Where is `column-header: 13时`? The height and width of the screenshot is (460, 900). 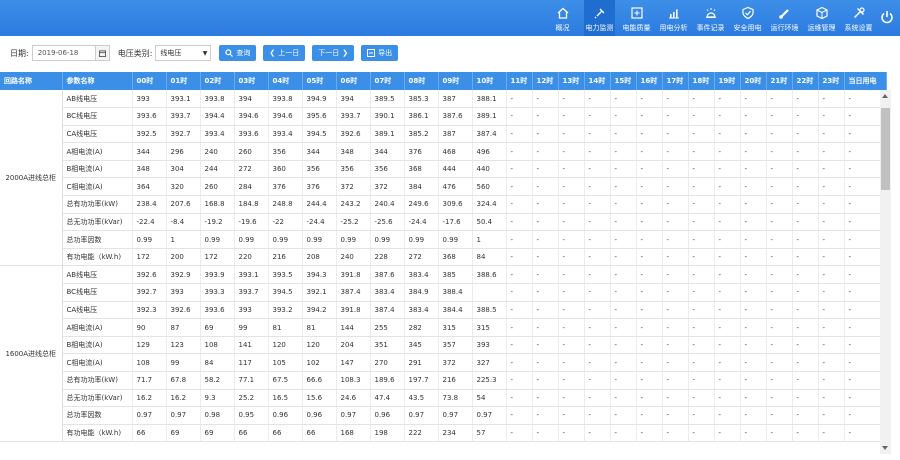
column-header: 13时 is located at coordinates (571, 81).